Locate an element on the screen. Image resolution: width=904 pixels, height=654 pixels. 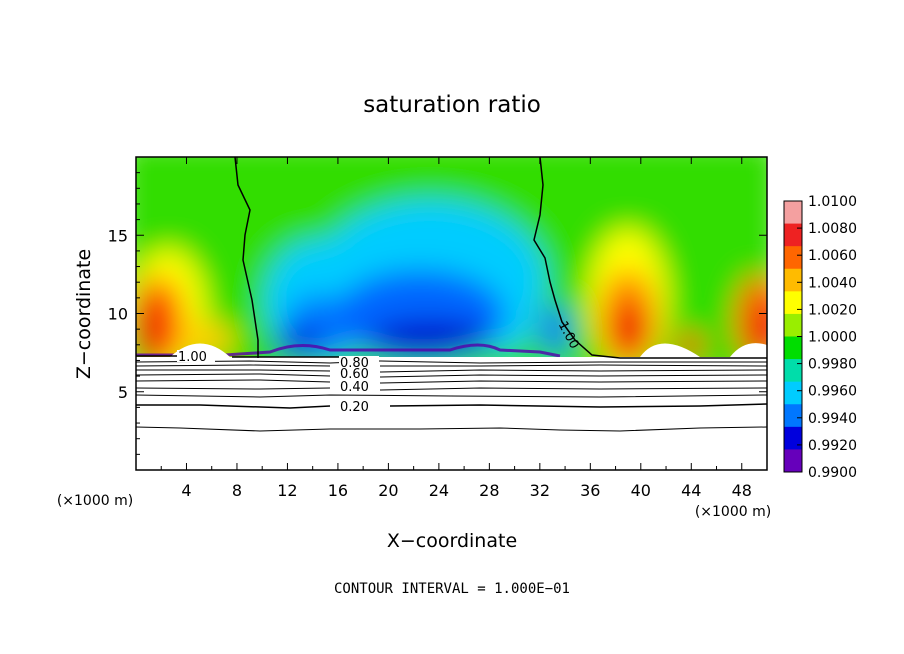
contour-0.30 is located at coordinates (451, 396).